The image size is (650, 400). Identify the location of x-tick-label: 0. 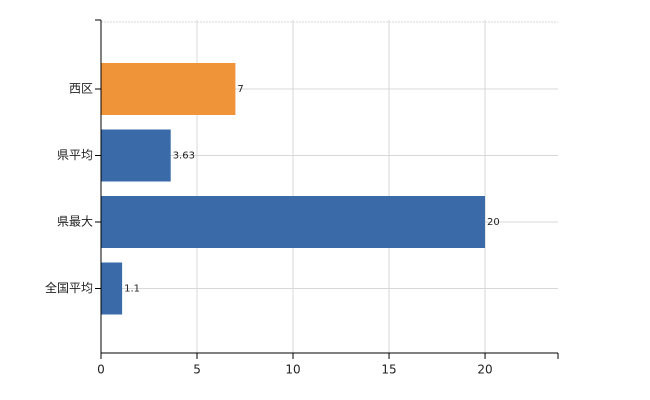
(101, 370).